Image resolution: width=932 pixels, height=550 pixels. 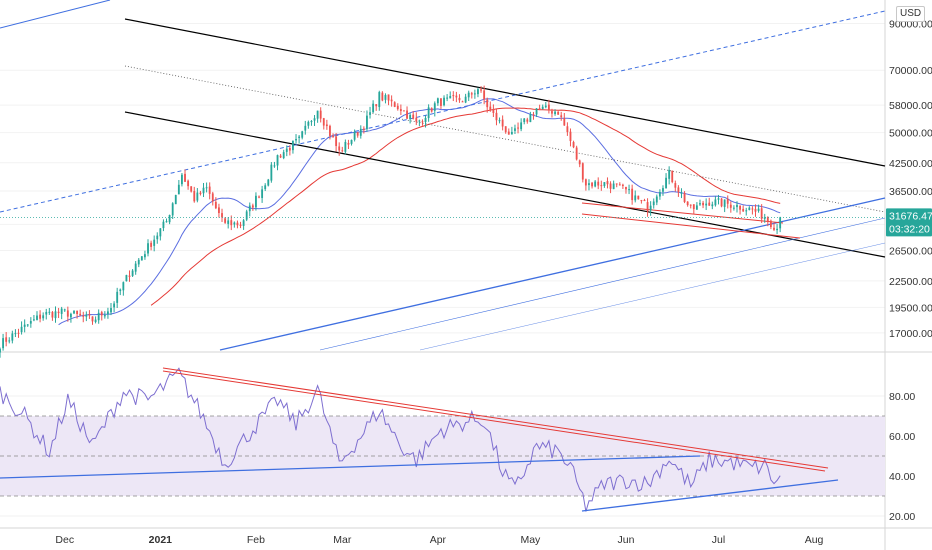 What do you see at coordinates (910, 334) in the screenshot?
I see `price-tick-label: 17000.00` at bounding box center [910, 334].